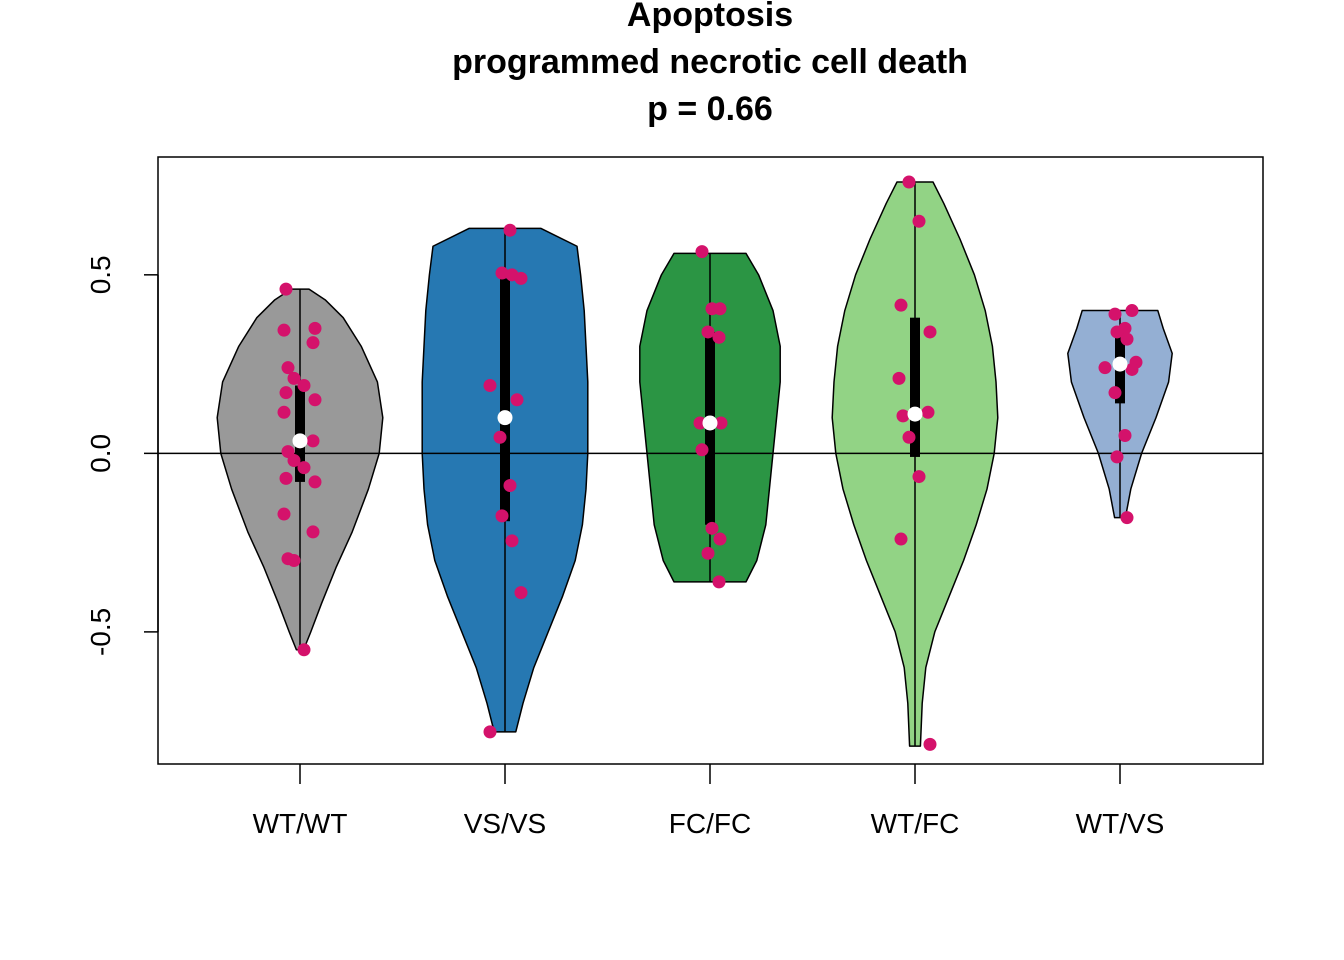  I want to click on title-line-2: programmed necrotic cell death, so click(710, 62).